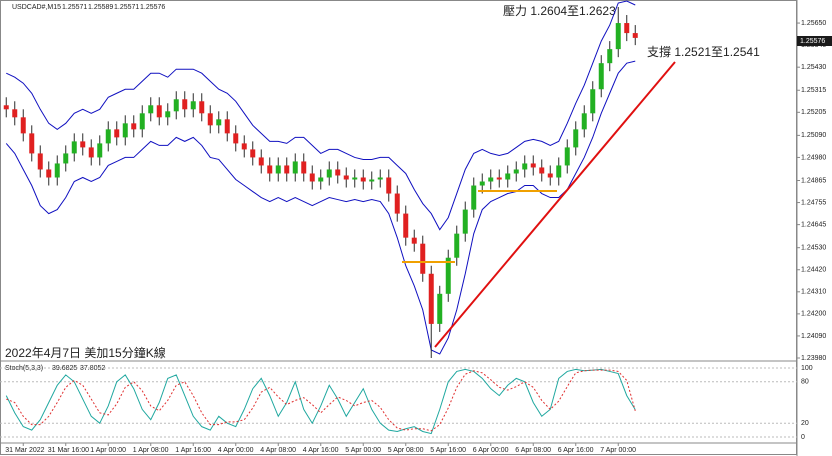  I want to click on price-marker, so click(814, 41).